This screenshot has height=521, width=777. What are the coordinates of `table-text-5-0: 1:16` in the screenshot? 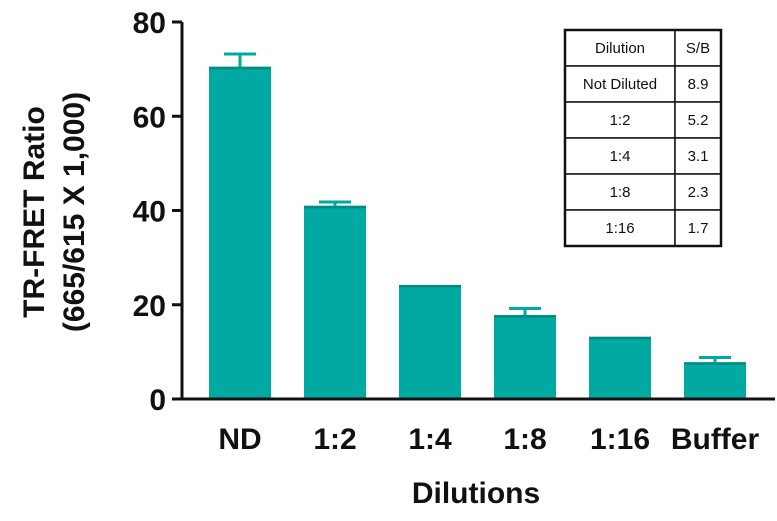 It's located at (619, 228).